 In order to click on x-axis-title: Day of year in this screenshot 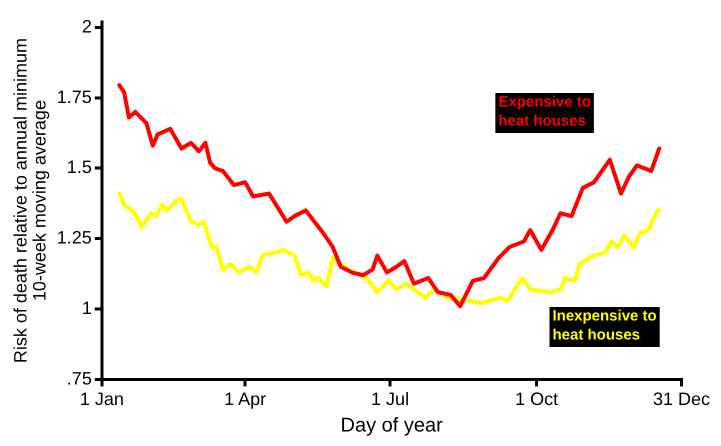, I will do `click(392, 425)`.